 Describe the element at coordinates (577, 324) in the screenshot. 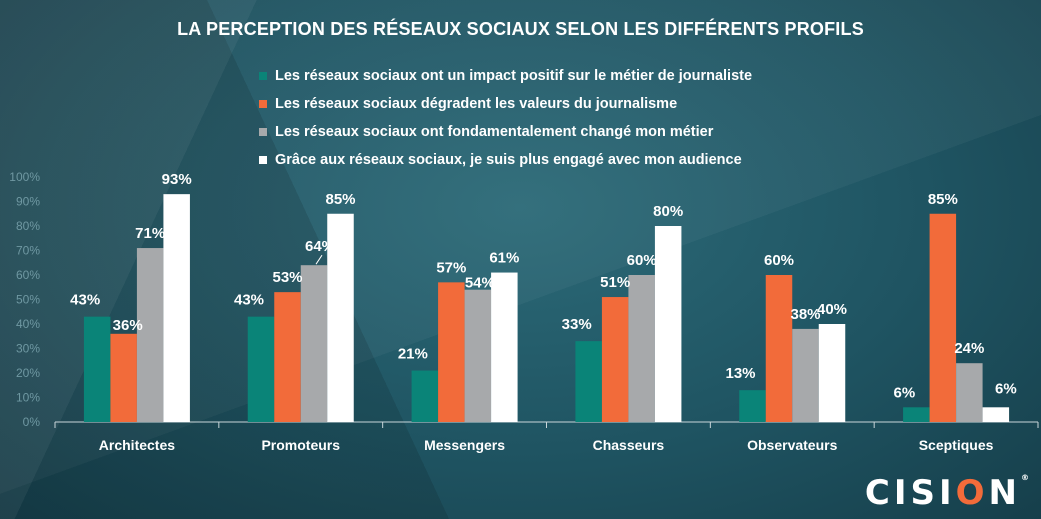

I see `data-label: 33%` at that location.